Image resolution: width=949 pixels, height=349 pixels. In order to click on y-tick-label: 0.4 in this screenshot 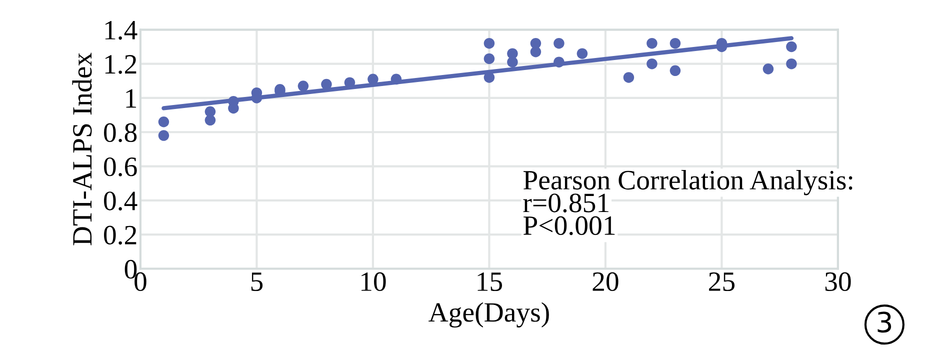, I will do `click(121, 201)`.